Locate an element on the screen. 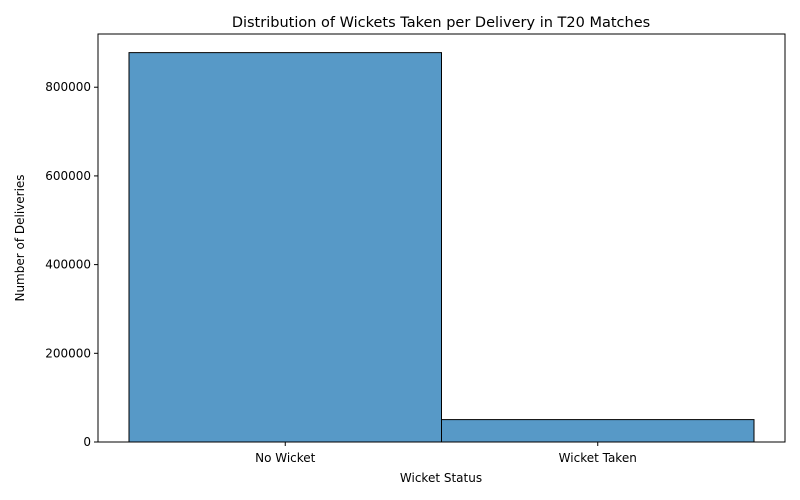 The width and height of the screenshot is (800, 500). bar is located at coordinates (598, 431).